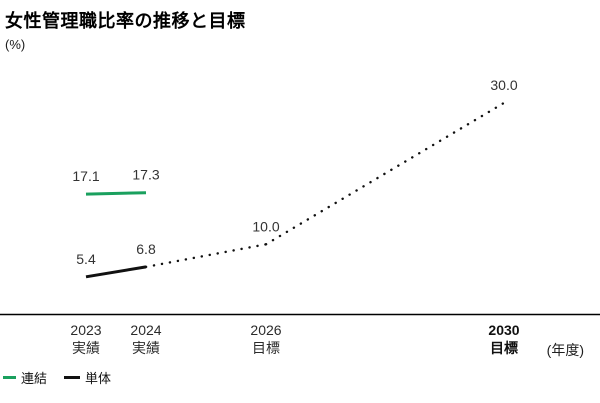  What do you see at coordinates (116, 193) in the screenshot?
I see `series-line-連結-solid` at bounding box center [116, 193].